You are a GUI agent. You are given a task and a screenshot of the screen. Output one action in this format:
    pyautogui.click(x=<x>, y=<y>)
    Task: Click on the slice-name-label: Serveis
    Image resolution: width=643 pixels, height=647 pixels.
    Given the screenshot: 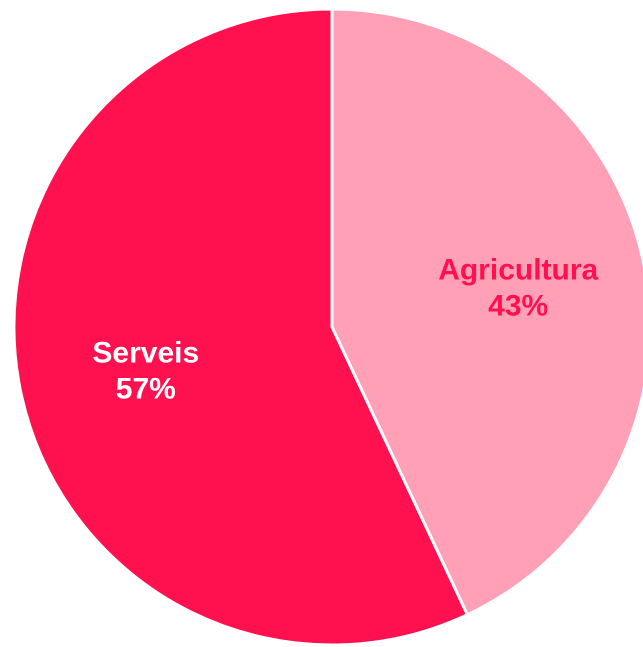 What is the action you would take?
    pyautogui.click(x=145, y=353)
    